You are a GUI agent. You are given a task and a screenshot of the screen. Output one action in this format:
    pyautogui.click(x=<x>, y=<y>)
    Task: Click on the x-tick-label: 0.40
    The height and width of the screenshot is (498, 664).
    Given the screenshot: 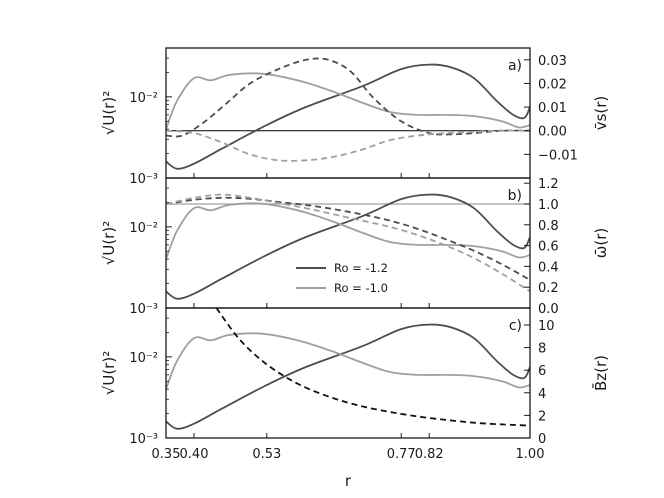 What is the action you would take?
    pyautogui.click(x=194, y=454)
    